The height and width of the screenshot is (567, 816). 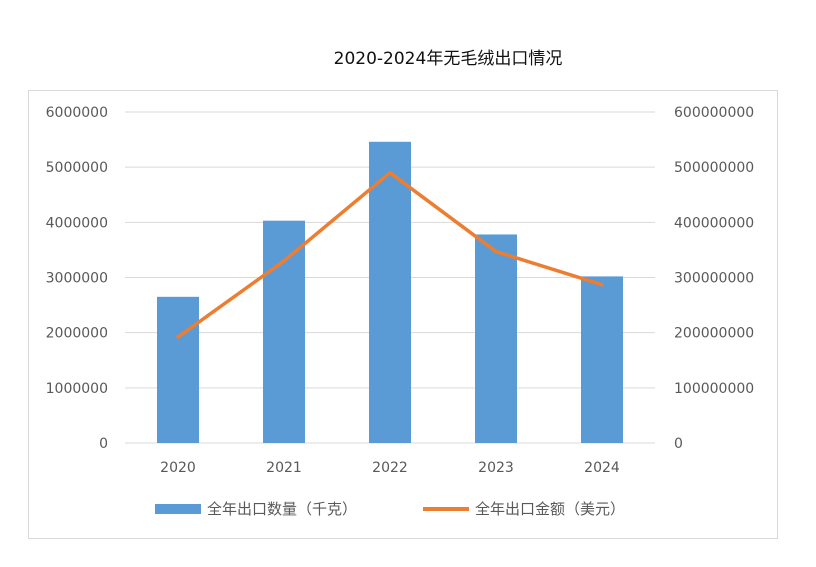 I want to click on legend-item-quantity: 全年出口数量（千克）, so click(x=256, y=508).